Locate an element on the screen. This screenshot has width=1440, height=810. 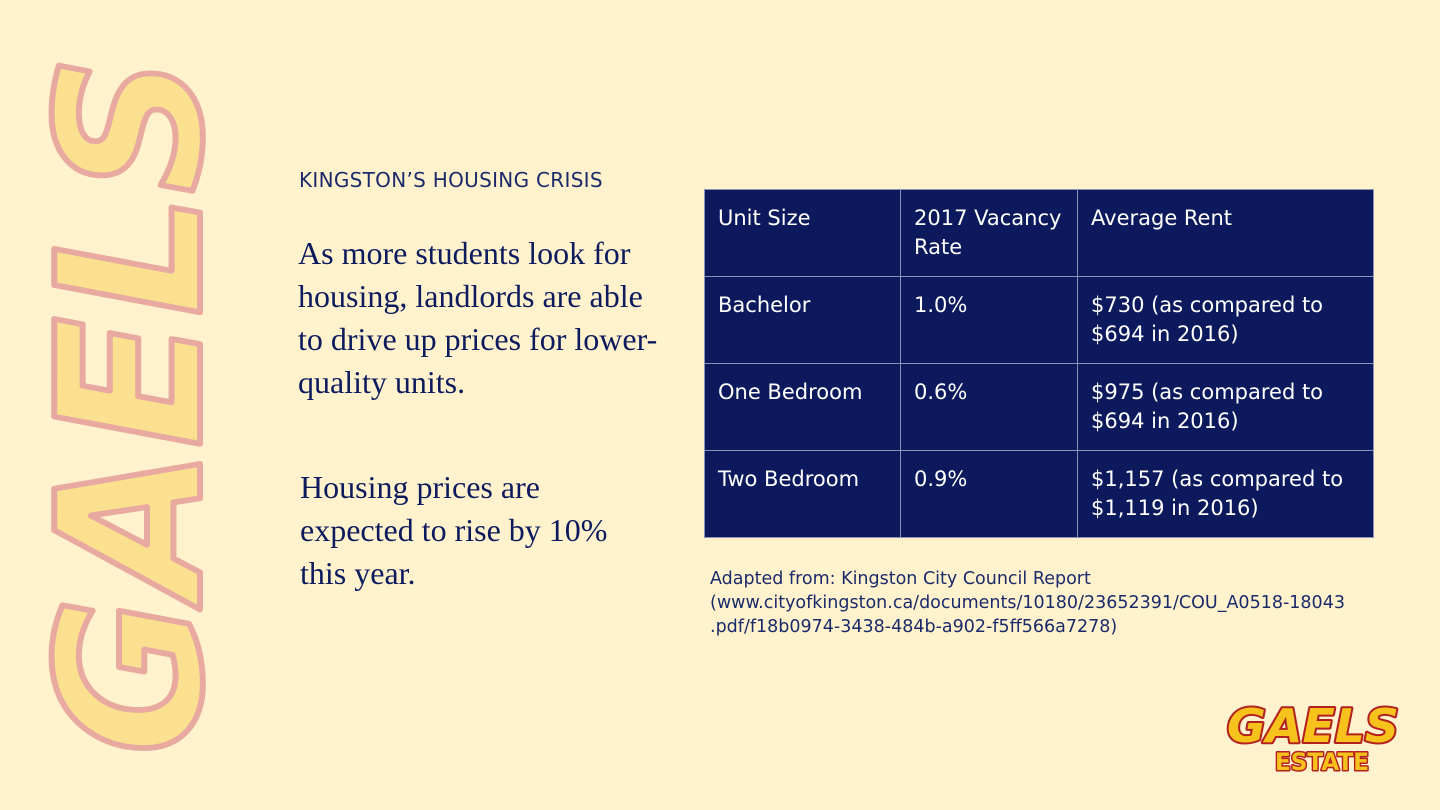
header-vacancy-rate: 2017 Vacancy Rate is located at coordinates (989, 233).